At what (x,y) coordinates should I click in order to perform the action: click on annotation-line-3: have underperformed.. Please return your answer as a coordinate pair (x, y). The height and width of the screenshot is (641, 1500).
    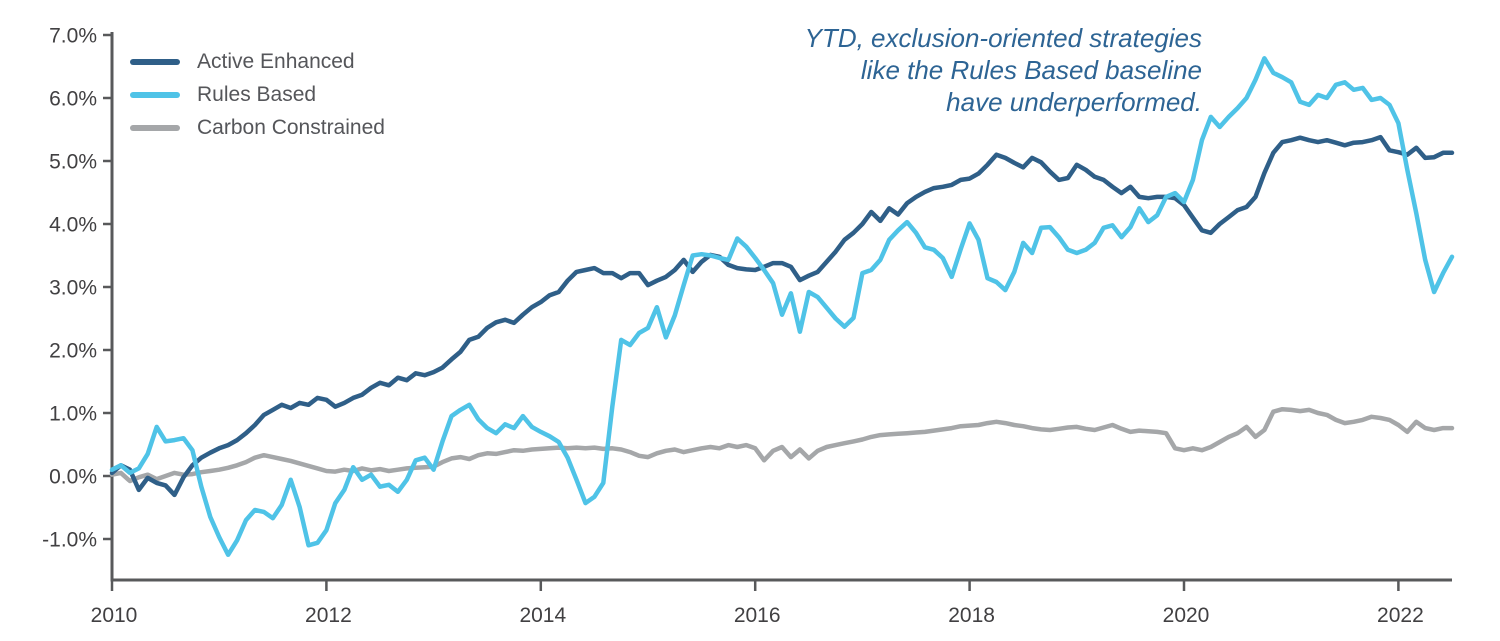
    Looking at the image, I should click on (1074, 102).